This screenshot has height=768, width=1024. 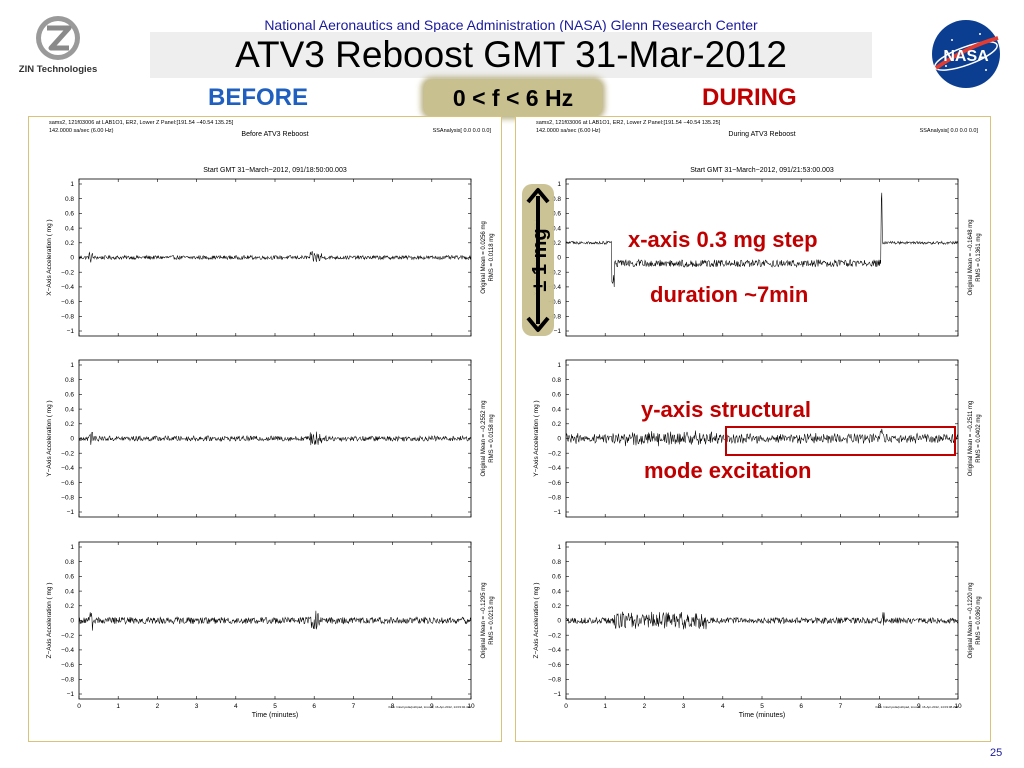 What do you see at coordinates (840, 441) in the screenshot?
I see `y-axis-highlight-box` at bounding box center [840, 441].